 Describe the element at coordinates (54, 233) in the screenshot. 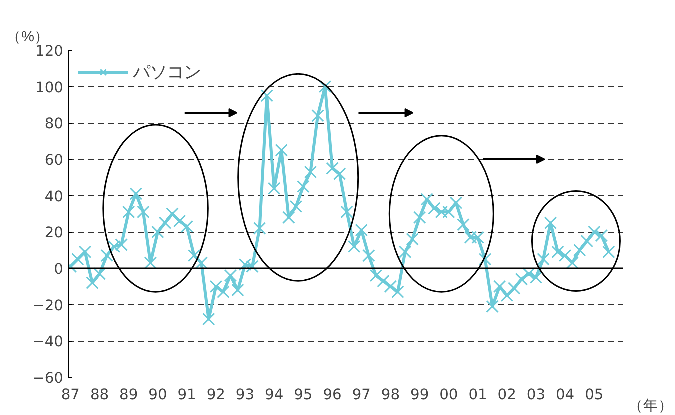

I see `y-tick-label: 20` at that location.